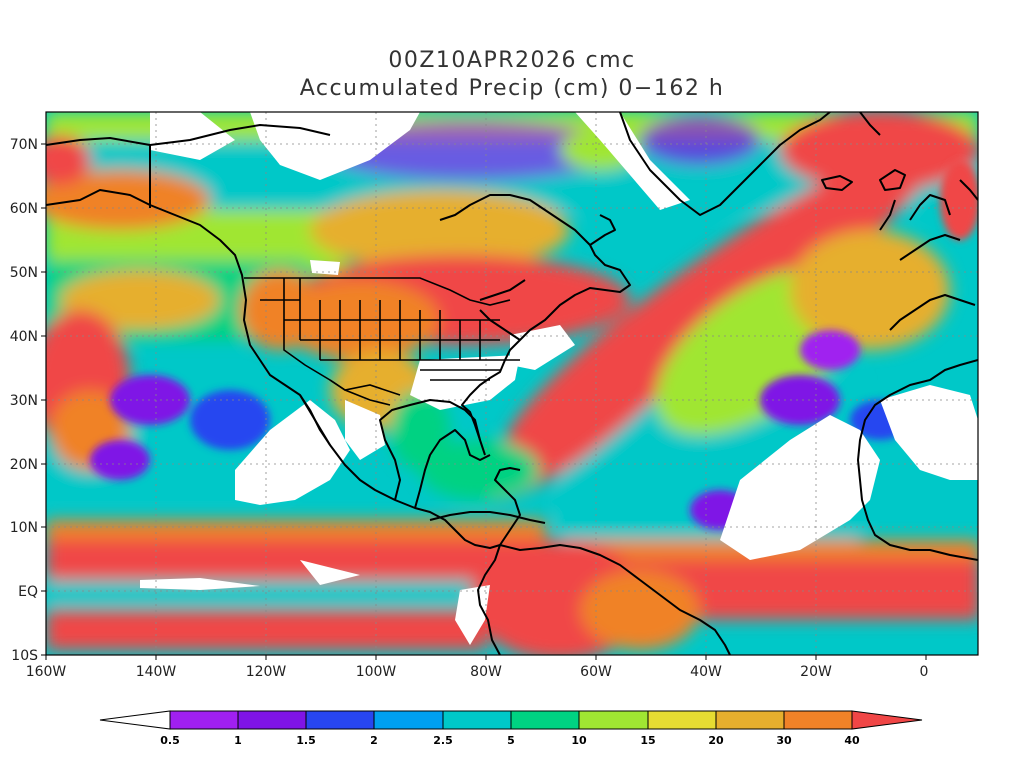 The image size is (1024, 768). Describe the element at coordinates (24, 337) in the screenshot. I see `lat-tick-label: 40N` at that location.